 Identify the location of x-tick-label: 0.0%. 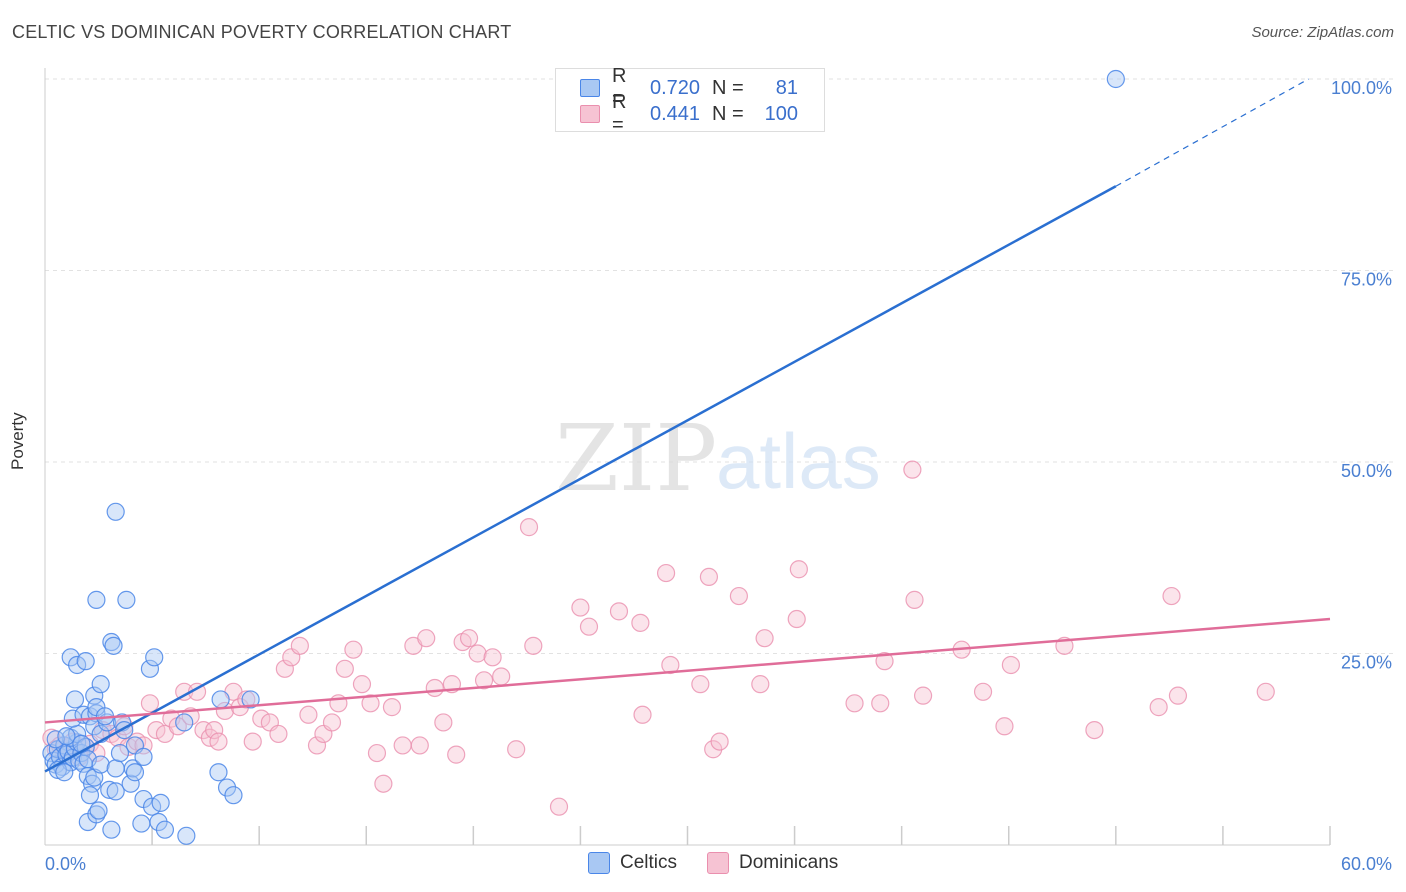
(65, 864).